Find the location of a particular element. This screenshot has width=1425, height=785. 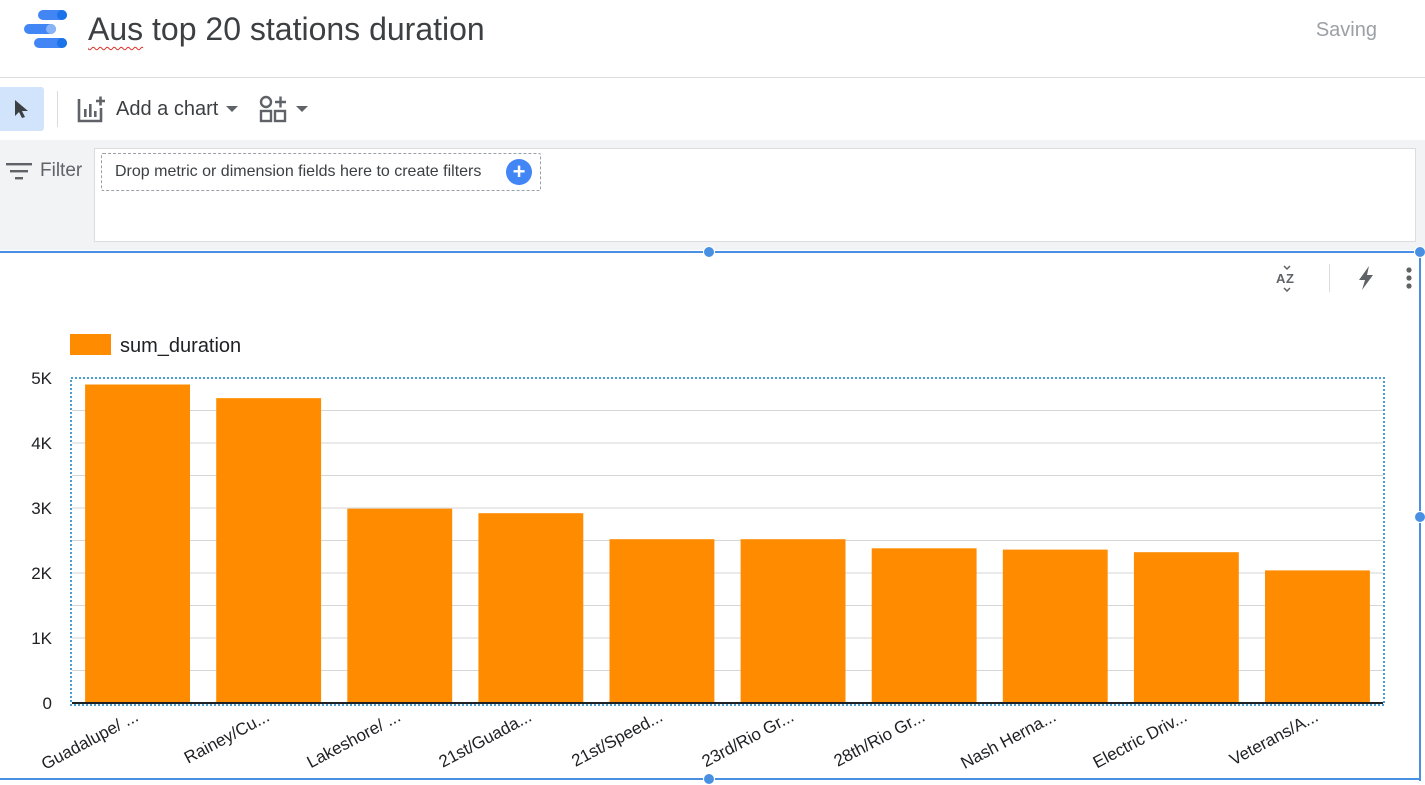

svg-text: Z is located at coordinates (1290, 278).